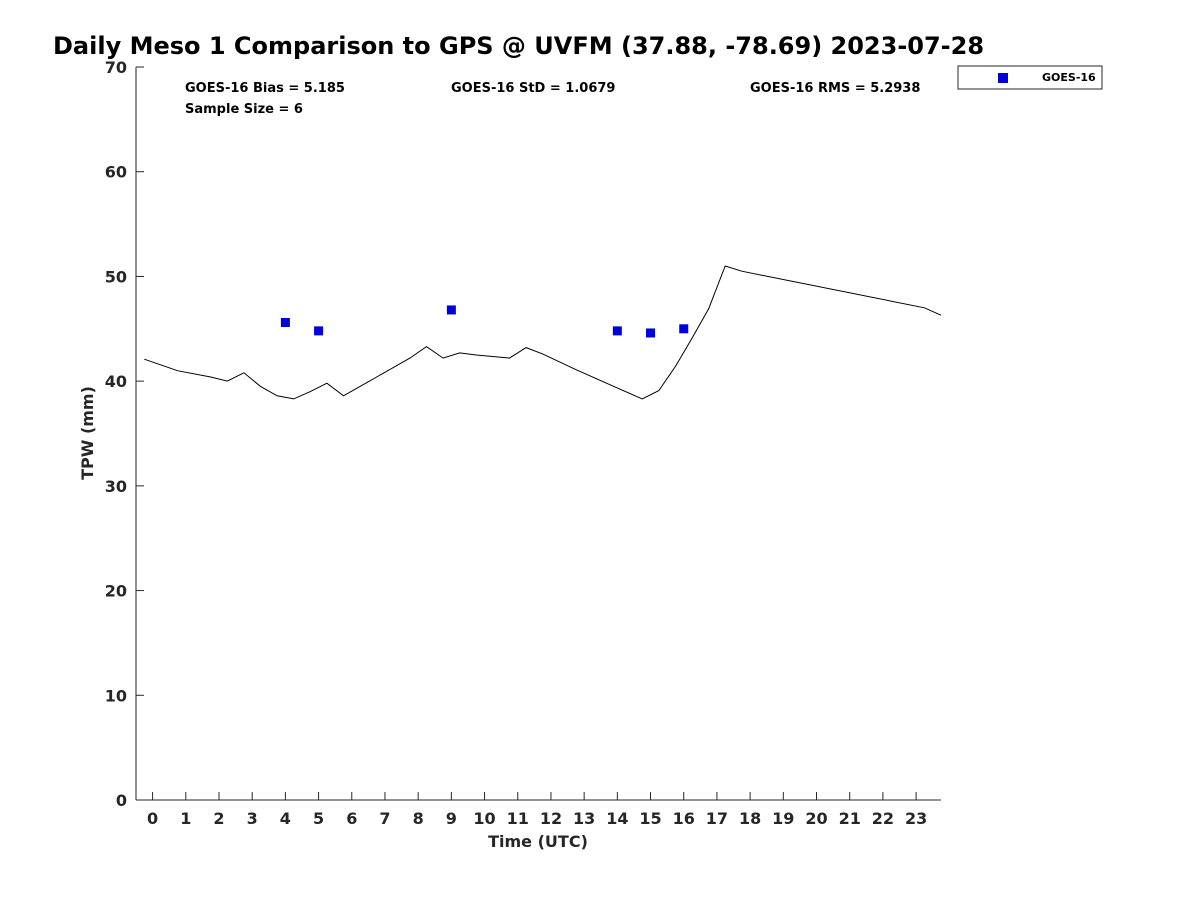  What do you see at coordinates (783, 818) in the screenshot?
I see `x-tick-label: 19` at bounding box center [783, 818].